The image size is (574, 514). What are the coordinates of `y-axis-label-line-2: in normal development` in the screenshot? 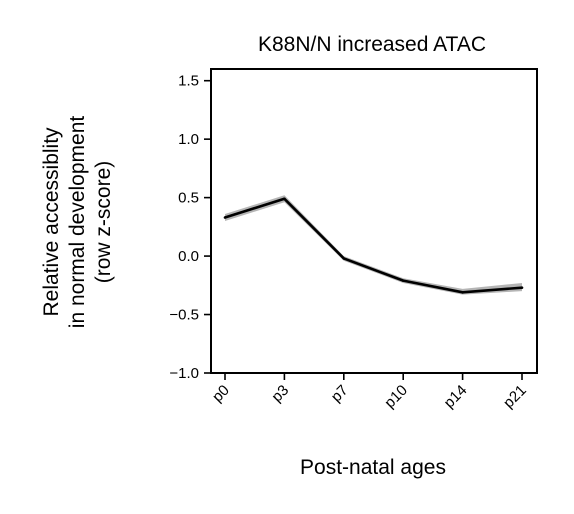 It's located at (77, 222).